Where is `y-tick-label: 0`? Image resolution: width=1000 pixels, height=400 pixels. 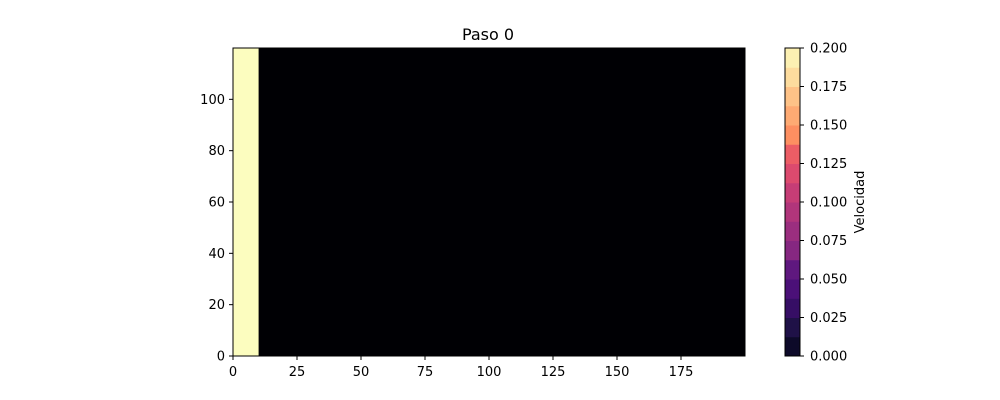 y-tick-label: 0 is located at coordinates (221, 357).